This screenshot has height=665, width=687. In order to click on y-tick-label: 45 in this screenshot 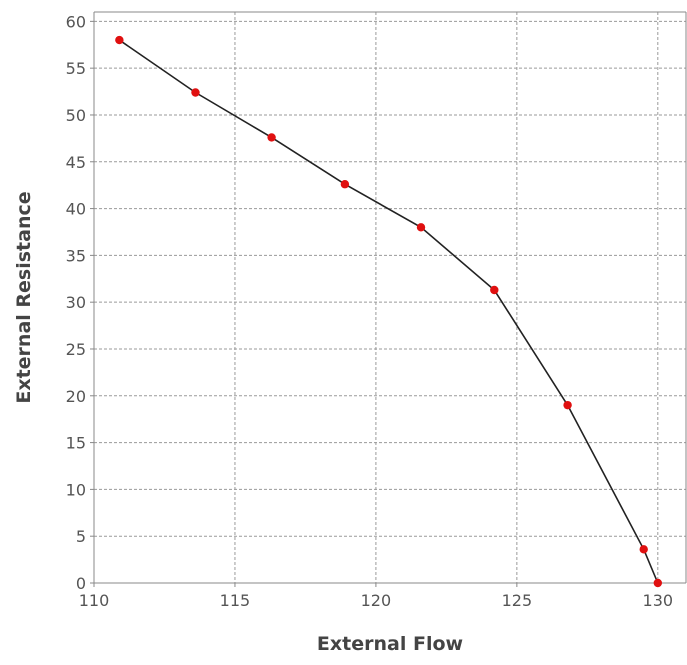, I will do `click(76, 162)`.